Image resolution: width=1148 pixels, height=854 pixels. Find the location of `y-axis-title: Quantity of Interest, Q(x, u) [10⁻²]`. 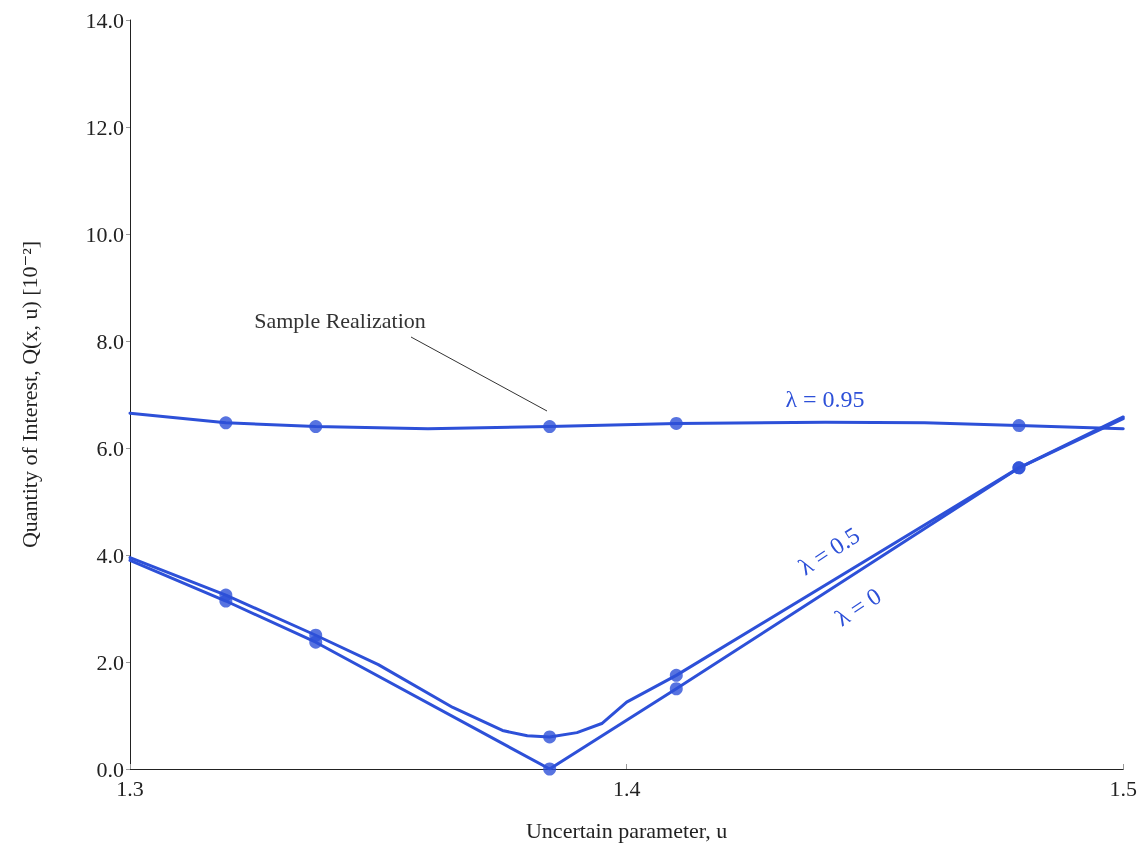

y-axis-title: Quantity of Interest, Q(x, u) [10⁻²] is located at coordinates (29, 394).